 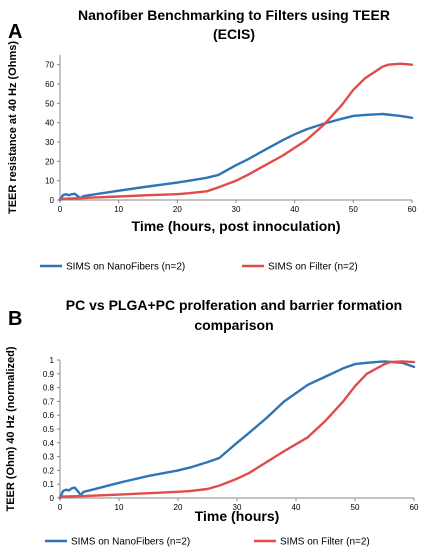 I want to click on y-tick-label: 10, so click(x=49, y=181).